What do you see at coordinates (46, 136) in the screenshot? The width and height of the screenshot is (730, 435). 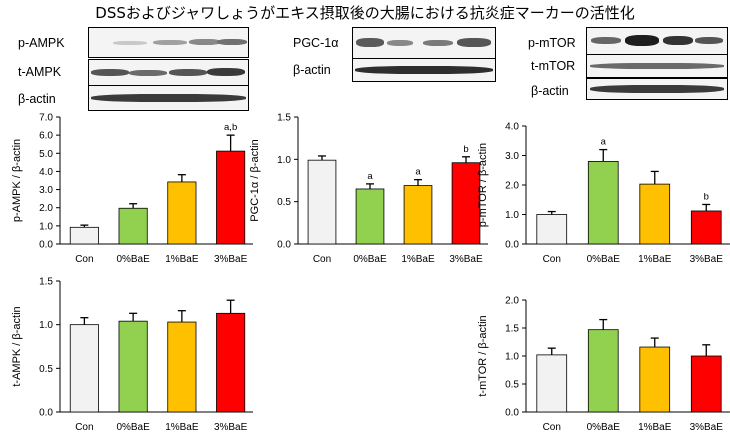 I see `y-tick-label: 6.0` at bounding box center [46, 136].